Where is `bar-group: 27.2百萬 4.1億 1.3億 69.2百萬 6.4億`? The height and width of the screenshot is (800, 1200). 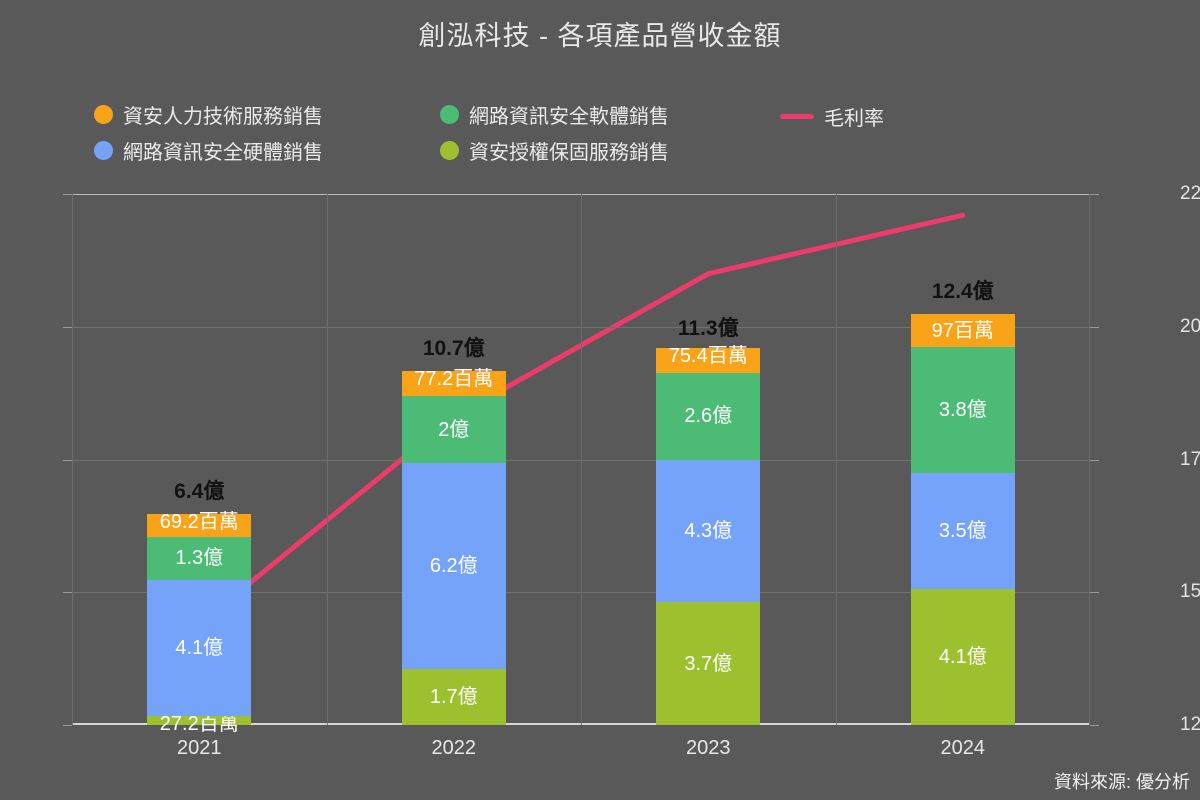
bar-group: 27.2百萬 4.1億 1.3億 69.2百萬 6.4億 is located at coordinates (199, 464).